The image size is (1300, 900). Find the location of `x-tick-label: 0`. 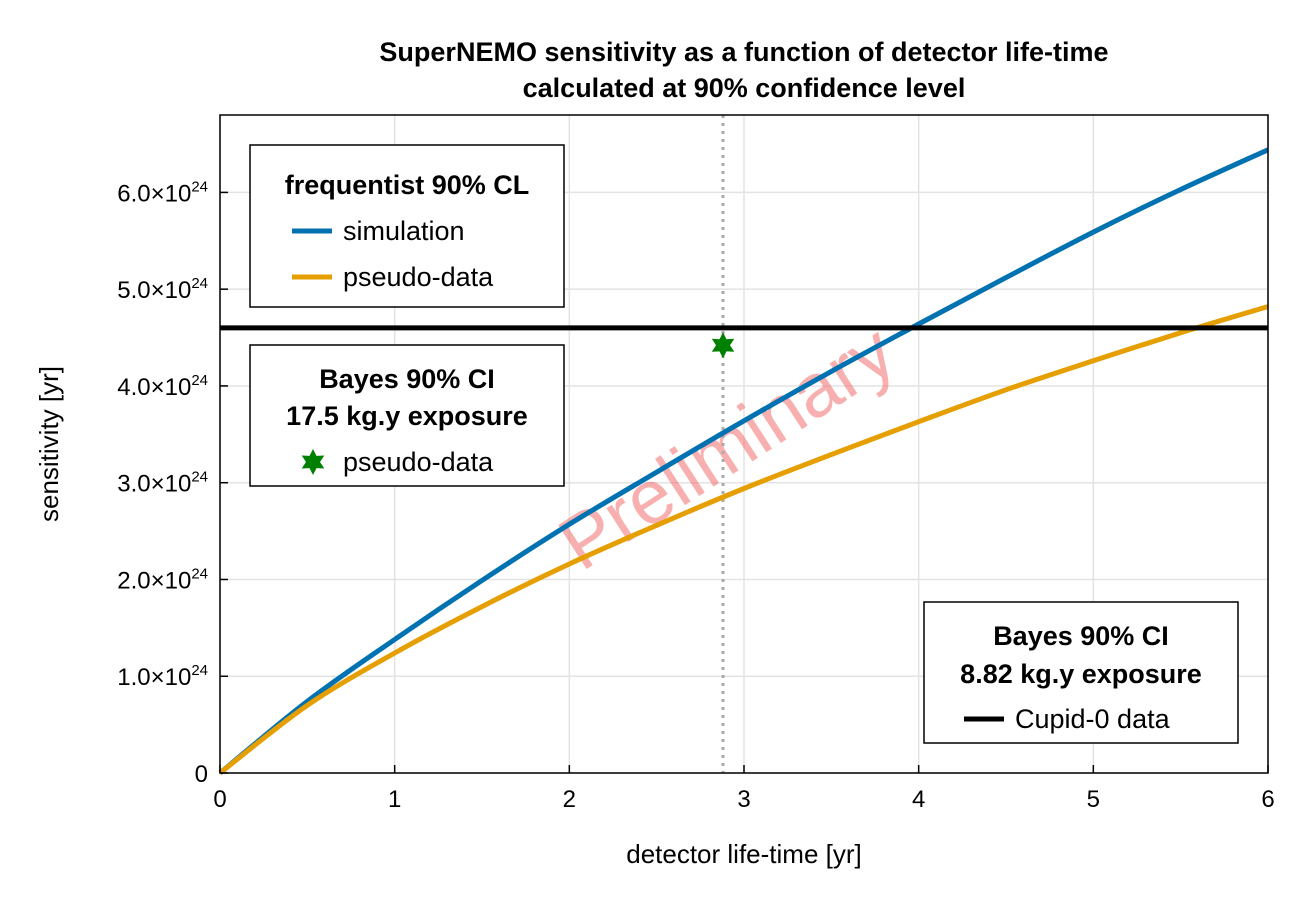

x-tick-label: 0 is located at coordinates (219, 799).